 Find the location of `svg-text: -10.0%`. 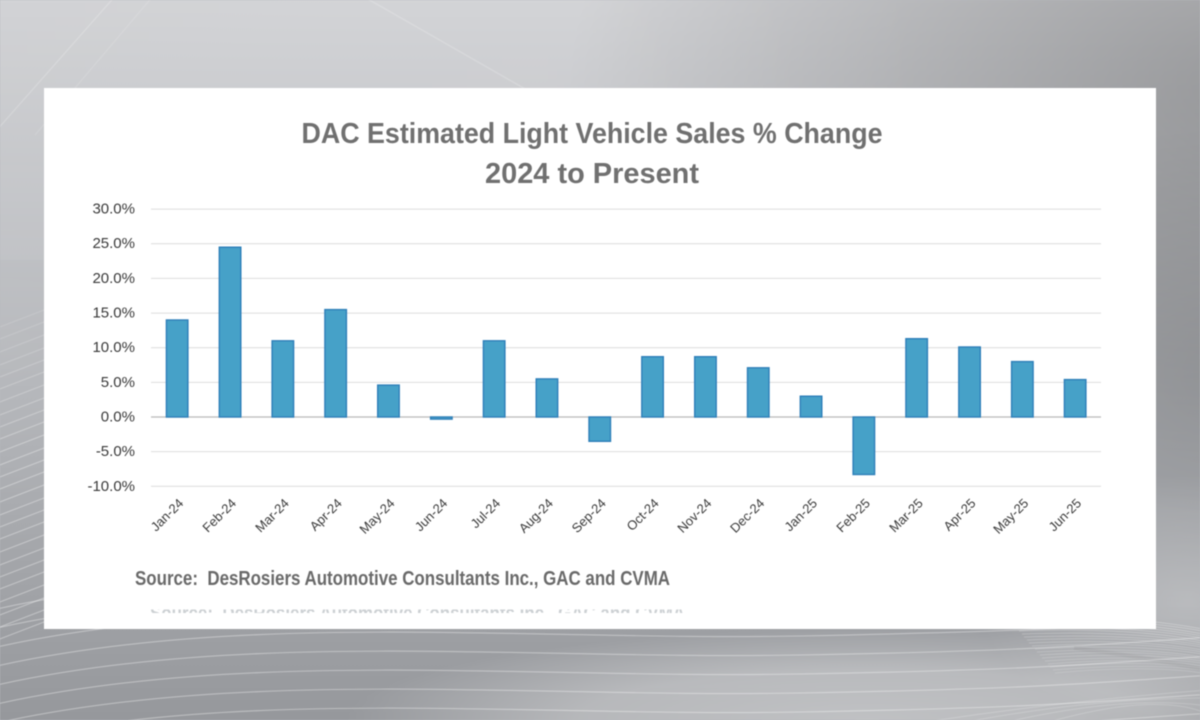

svg-text: -10.0% is located at coordinates (111, 486).